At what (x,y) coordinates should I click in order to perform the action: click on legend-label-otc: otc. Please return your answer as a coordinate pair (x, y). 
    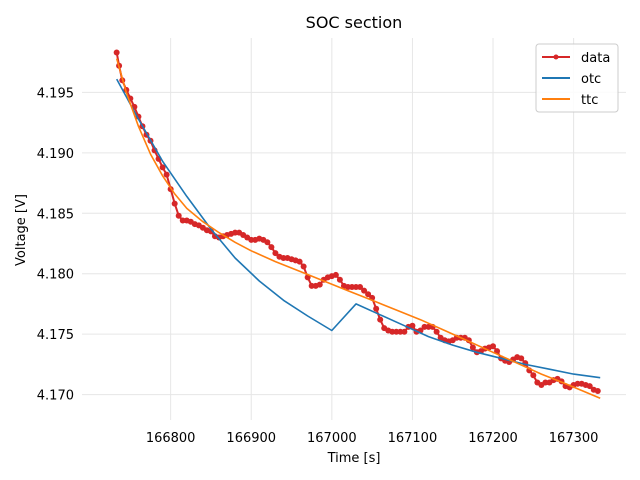
    Looking at the image, I should click on (591, 79).